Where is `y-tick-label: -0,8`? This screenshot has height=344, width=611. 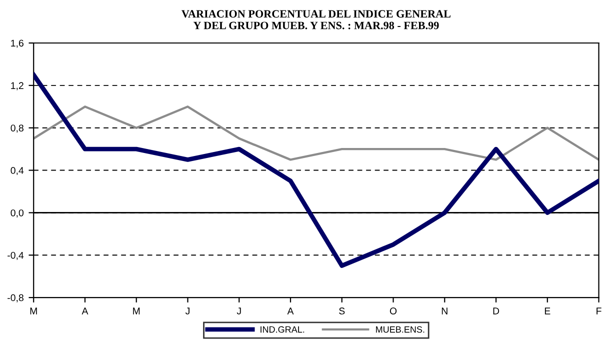 y-tick-label: -0,8 is located at coordinates (16, 298).